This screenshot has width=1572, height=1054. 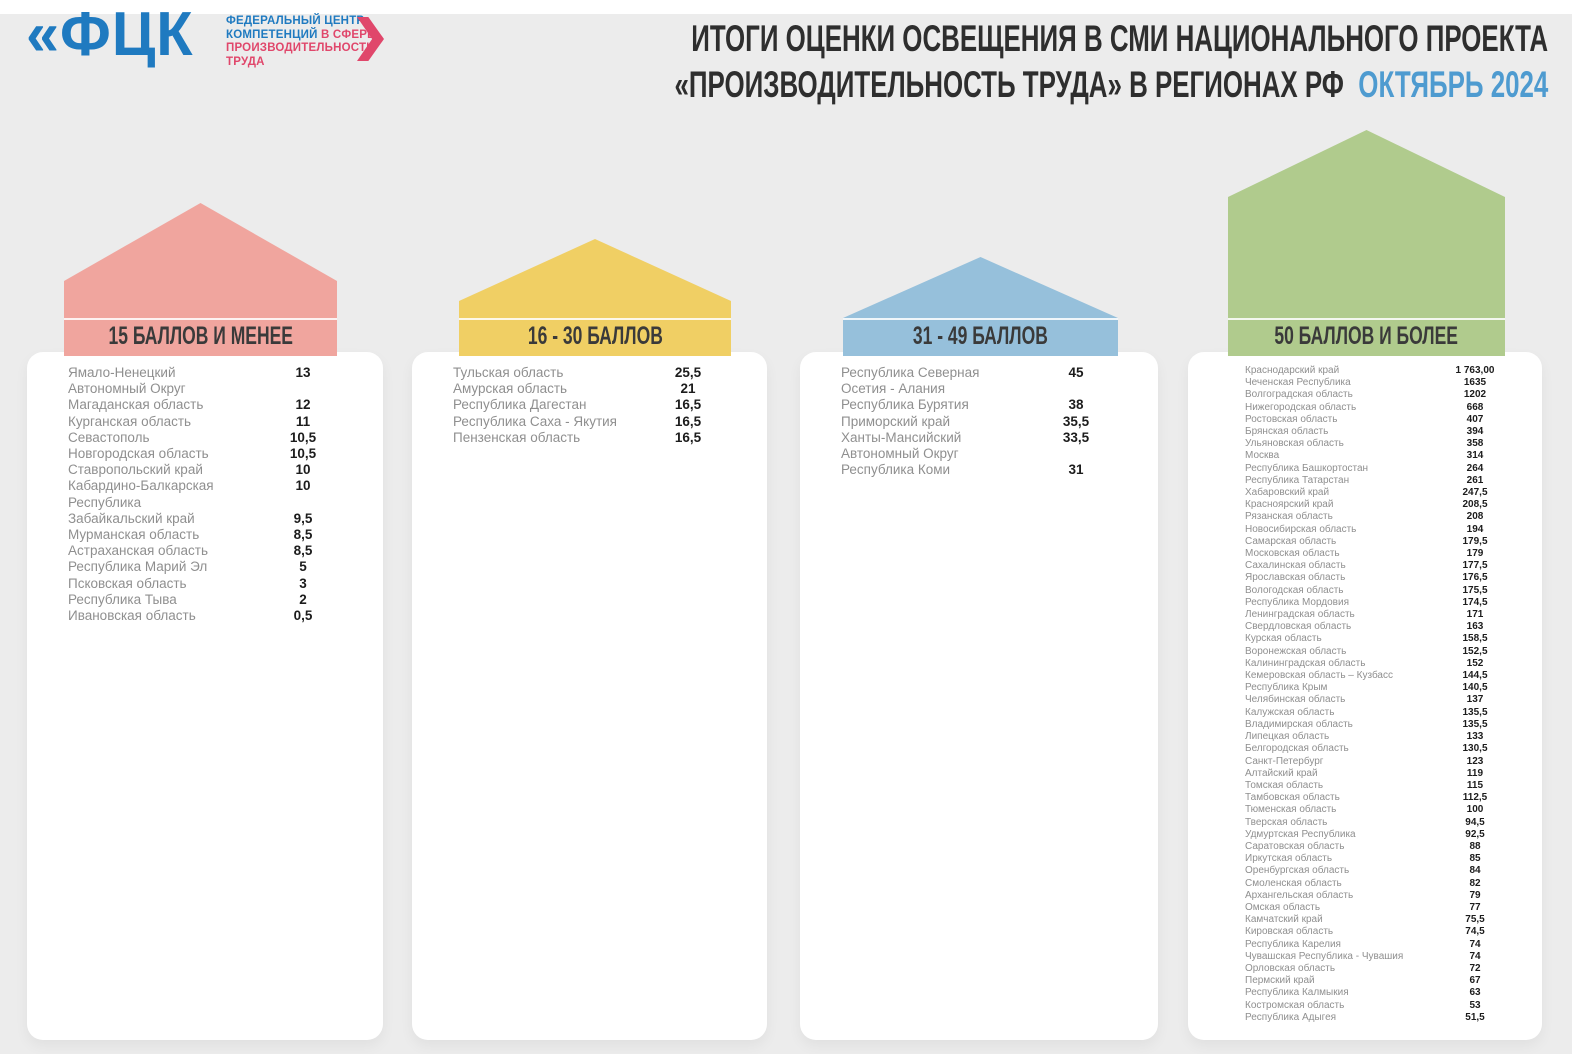 What do you see at coordinates (245, 61) in the screenshot?
I see `logo-caption-segment: ТРУДА` at bounding box center [245, 61].